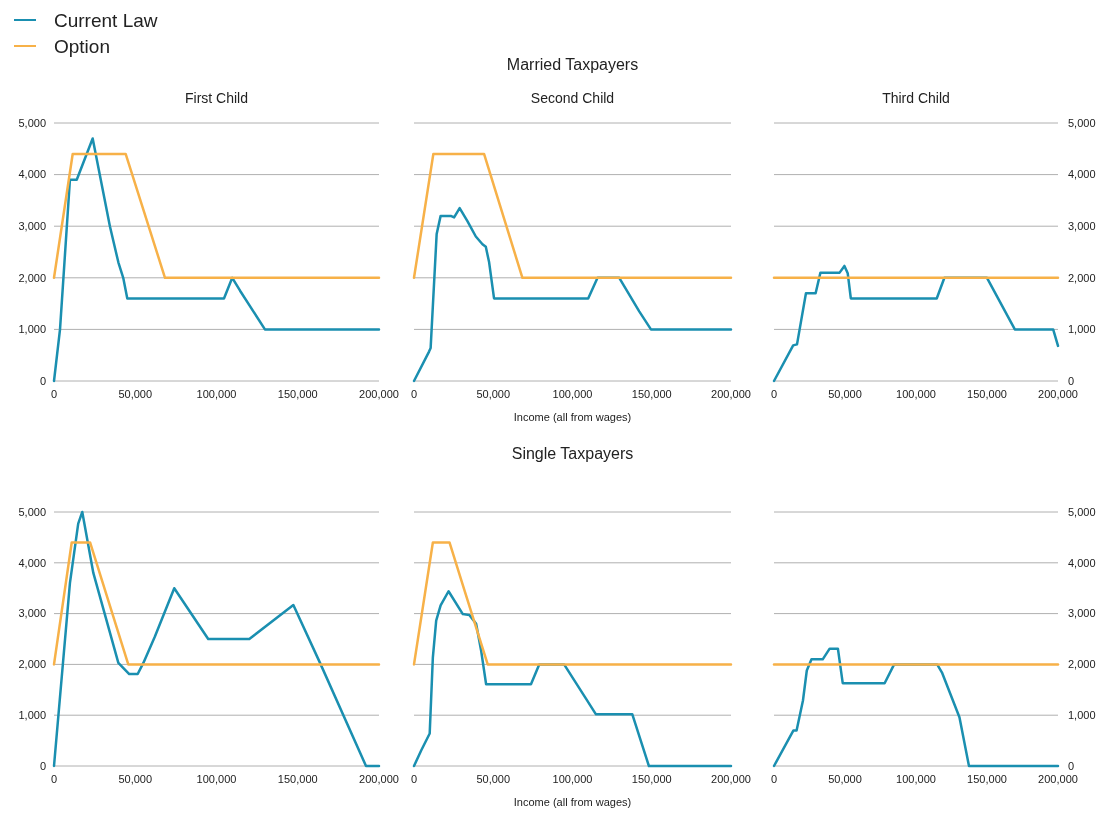 This screenshot has width=1114, height=815. Describe the element at coordinates (572, 64) in the screenshot. I see `text: Married Taxpayers` at that location.